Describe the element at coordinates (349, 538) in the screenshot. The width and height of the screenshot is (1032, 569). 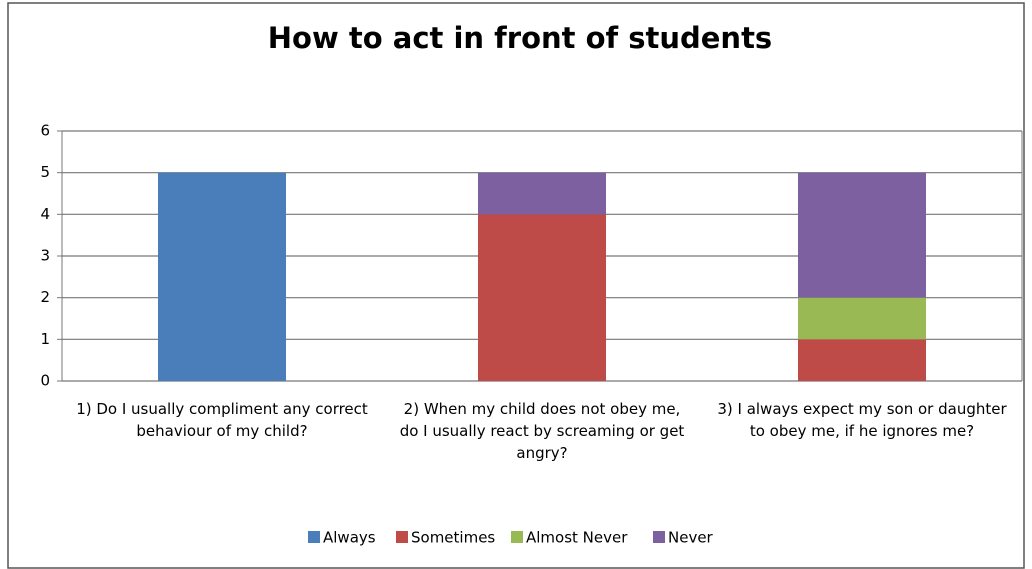
I see `legend-label: Always` at that location.